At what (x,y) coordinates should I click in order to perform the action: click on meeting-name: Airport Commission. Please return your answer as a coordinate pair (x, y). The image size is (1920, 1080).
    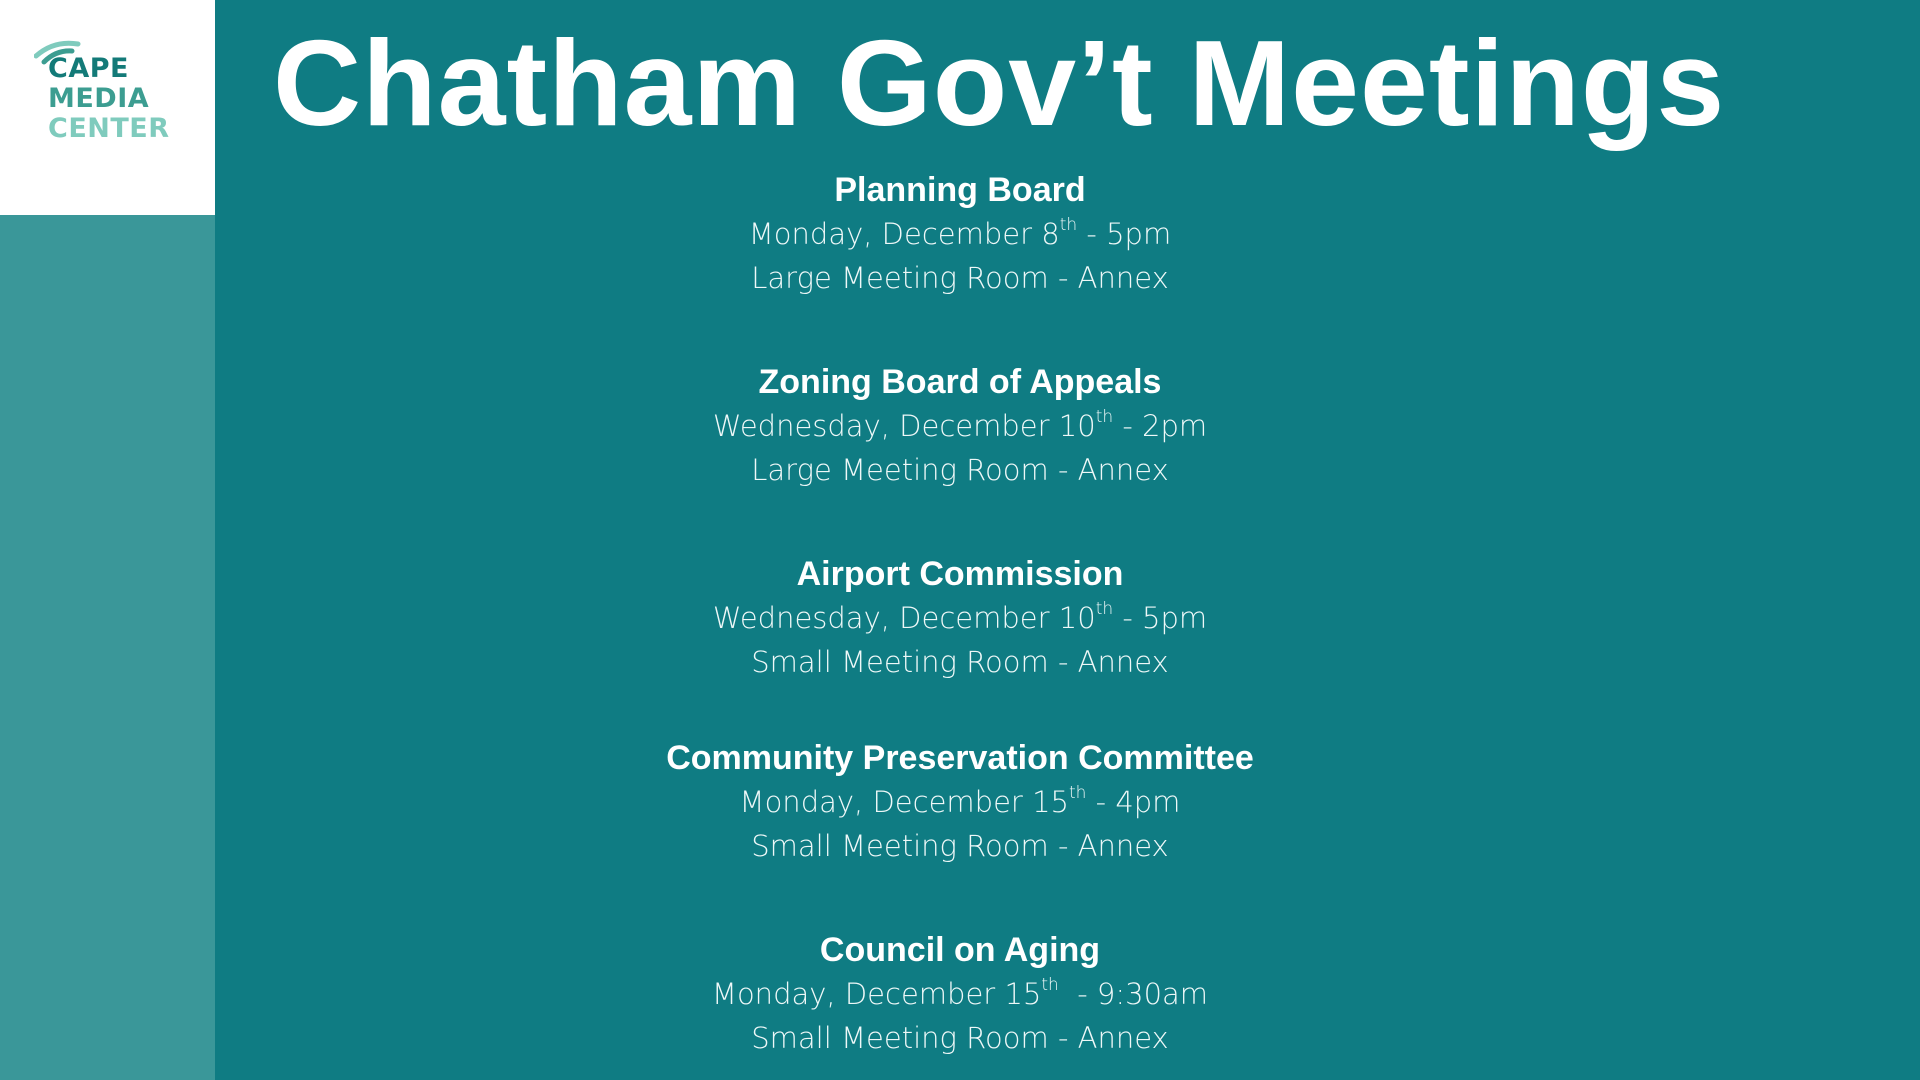
    Looking at the image, I should click on (960, 574).